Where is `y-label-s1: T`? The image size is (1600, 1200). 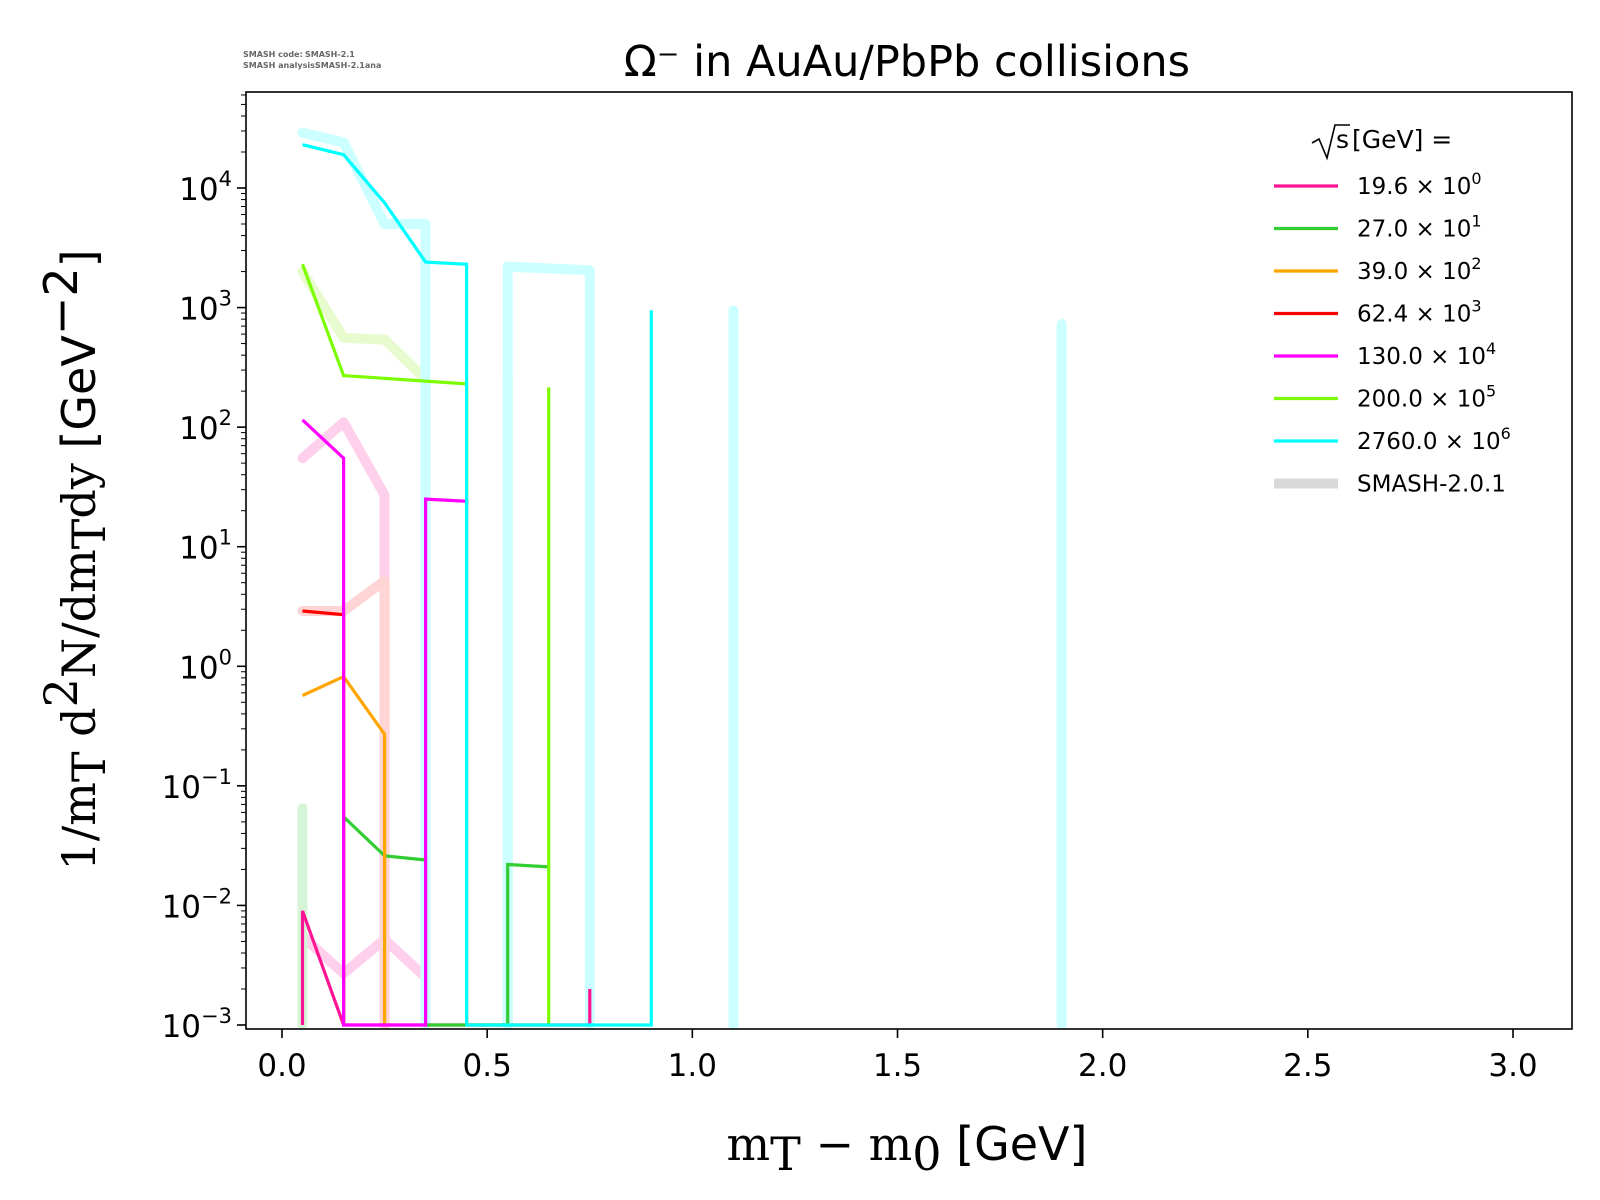 y-label-s1: T is located at coordinates (89, 766).